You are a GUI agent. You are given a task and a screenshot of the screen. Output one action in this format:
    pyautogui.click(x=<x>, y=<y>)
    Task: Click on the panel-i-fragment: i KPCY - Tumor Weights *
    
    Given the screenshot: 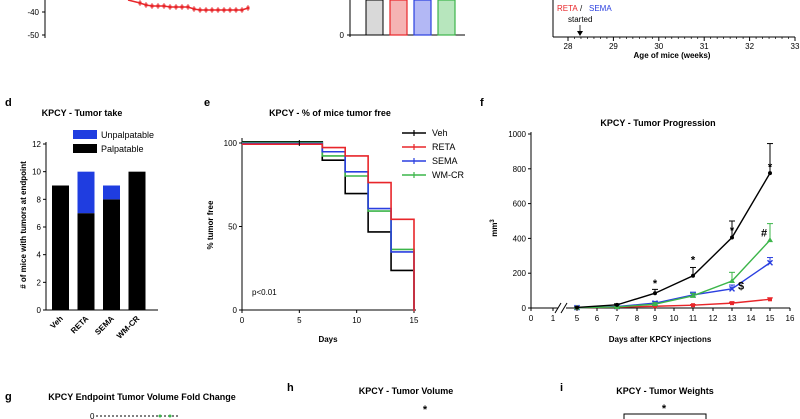 What is the action you would take?
    pyautogui.click(x=637, y=400)
    